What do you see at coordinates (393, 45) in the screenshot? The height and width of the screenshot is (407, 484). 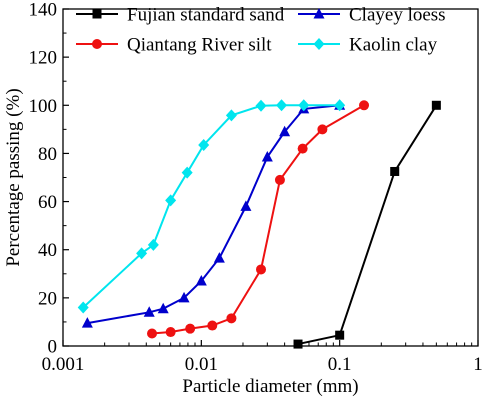 I see `legend-label: Kaolin clay` at bounding box center [393, 45].